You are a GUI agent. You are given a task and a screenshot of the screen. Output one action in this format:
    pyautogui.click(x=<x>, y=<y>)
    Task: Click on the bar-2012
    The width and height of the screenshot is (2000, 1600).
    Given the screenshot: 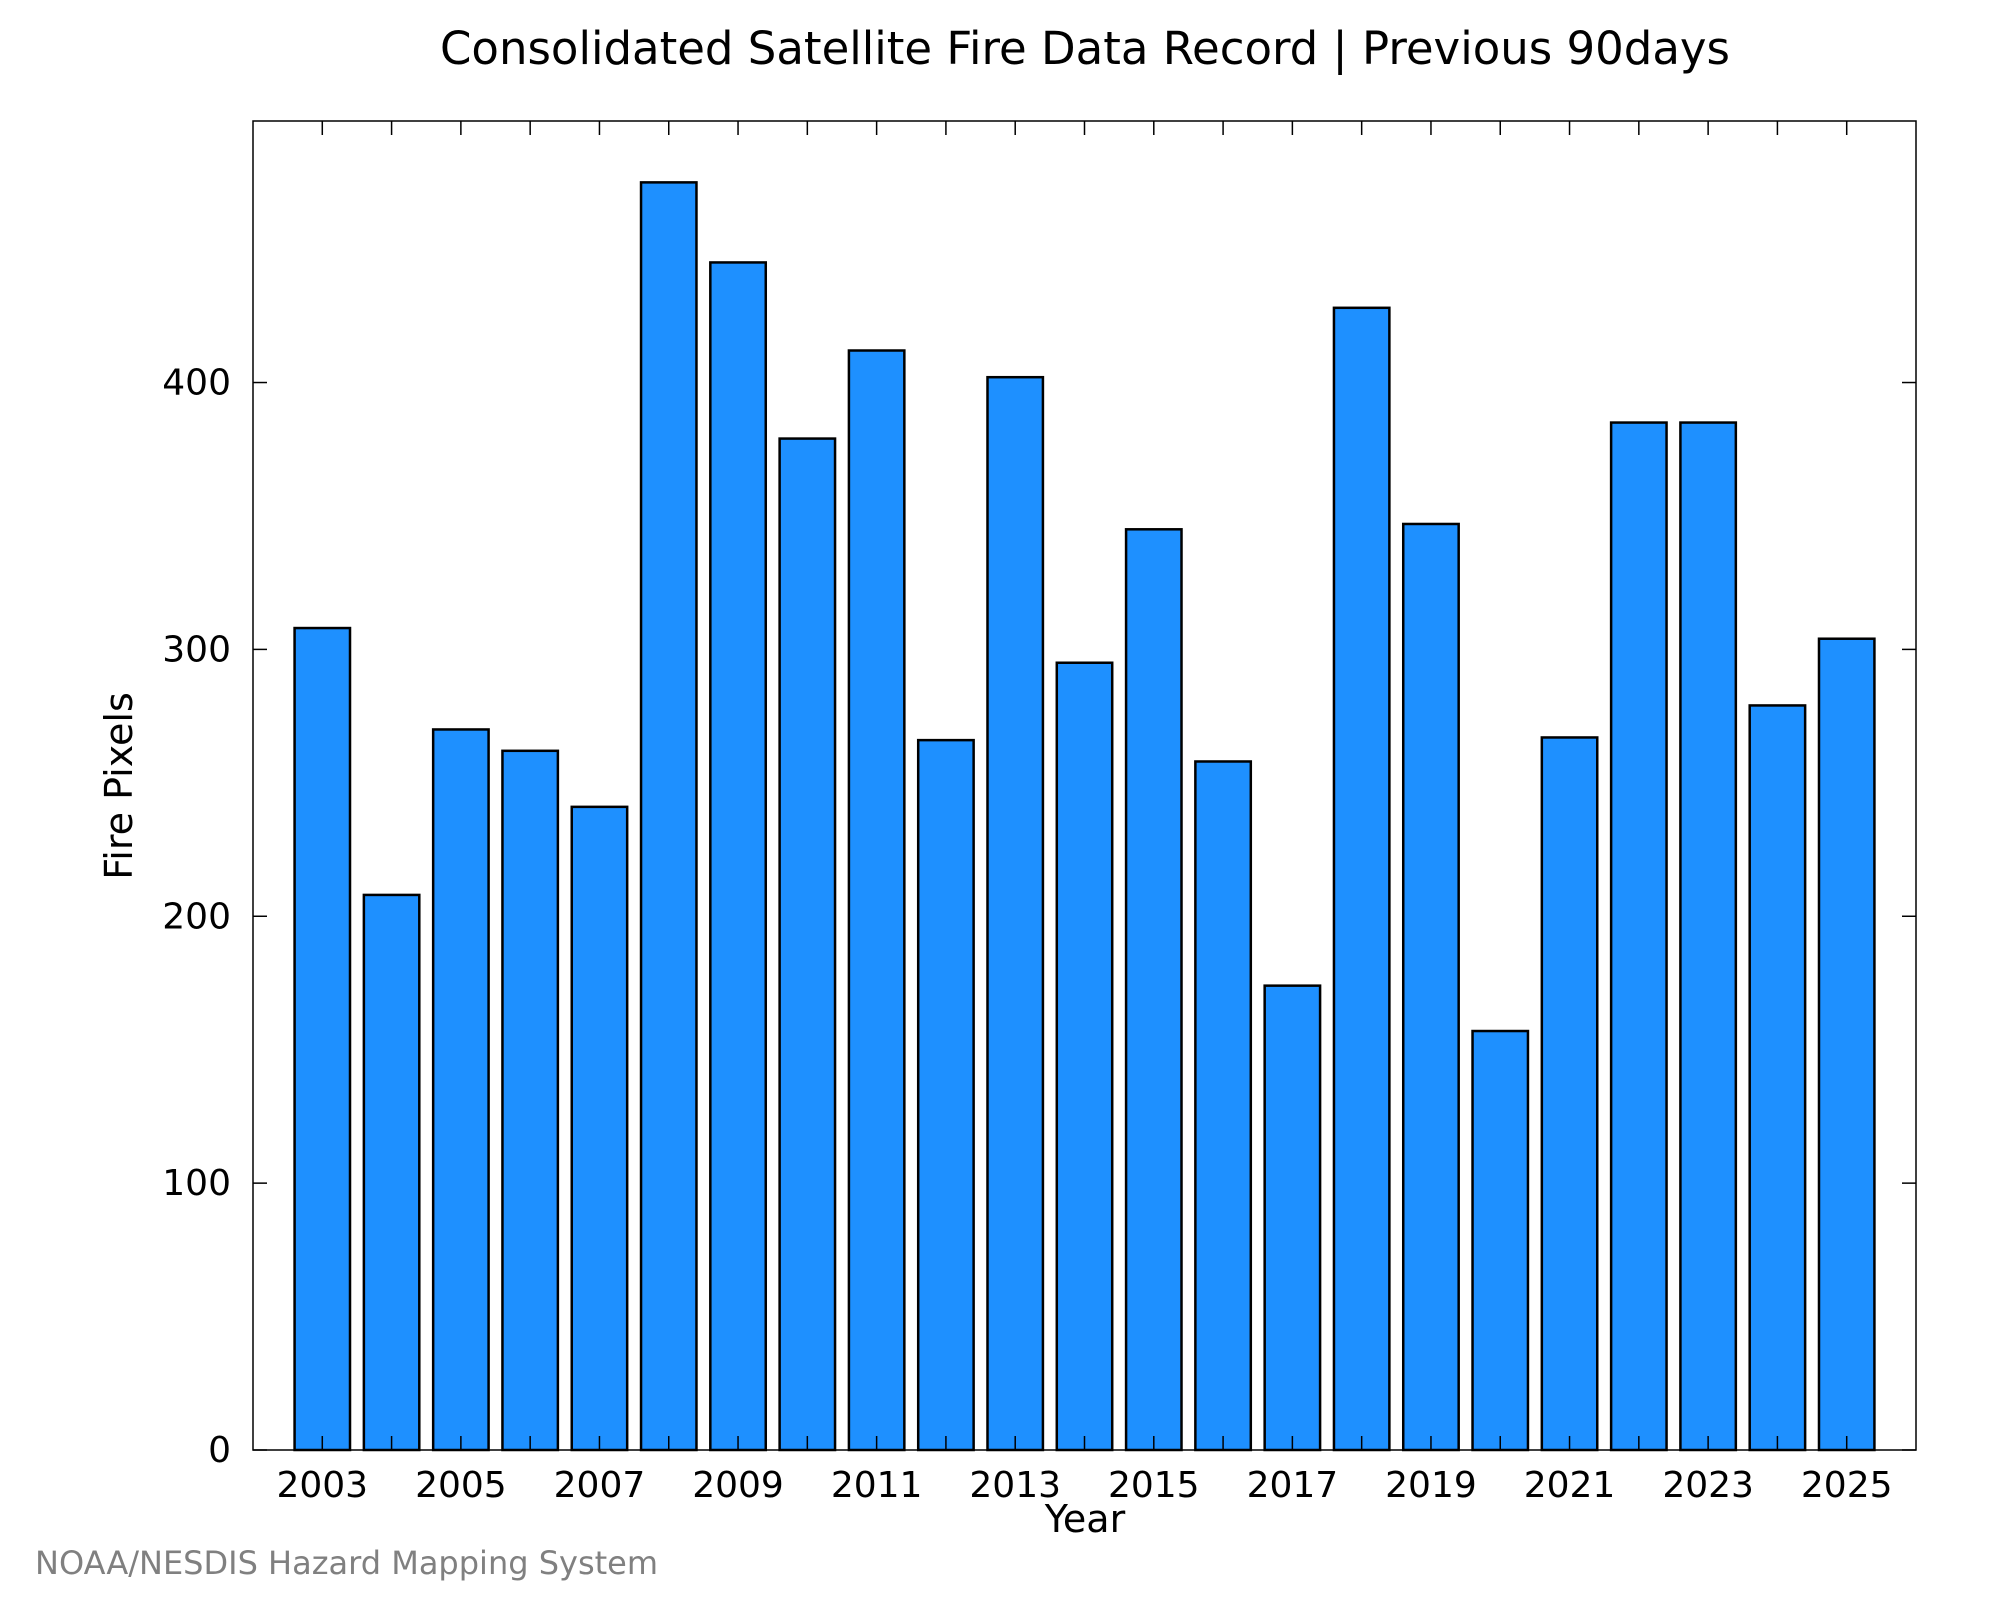 What is the action you would take?
    pyautogui.click(x=945, y=1095)
    